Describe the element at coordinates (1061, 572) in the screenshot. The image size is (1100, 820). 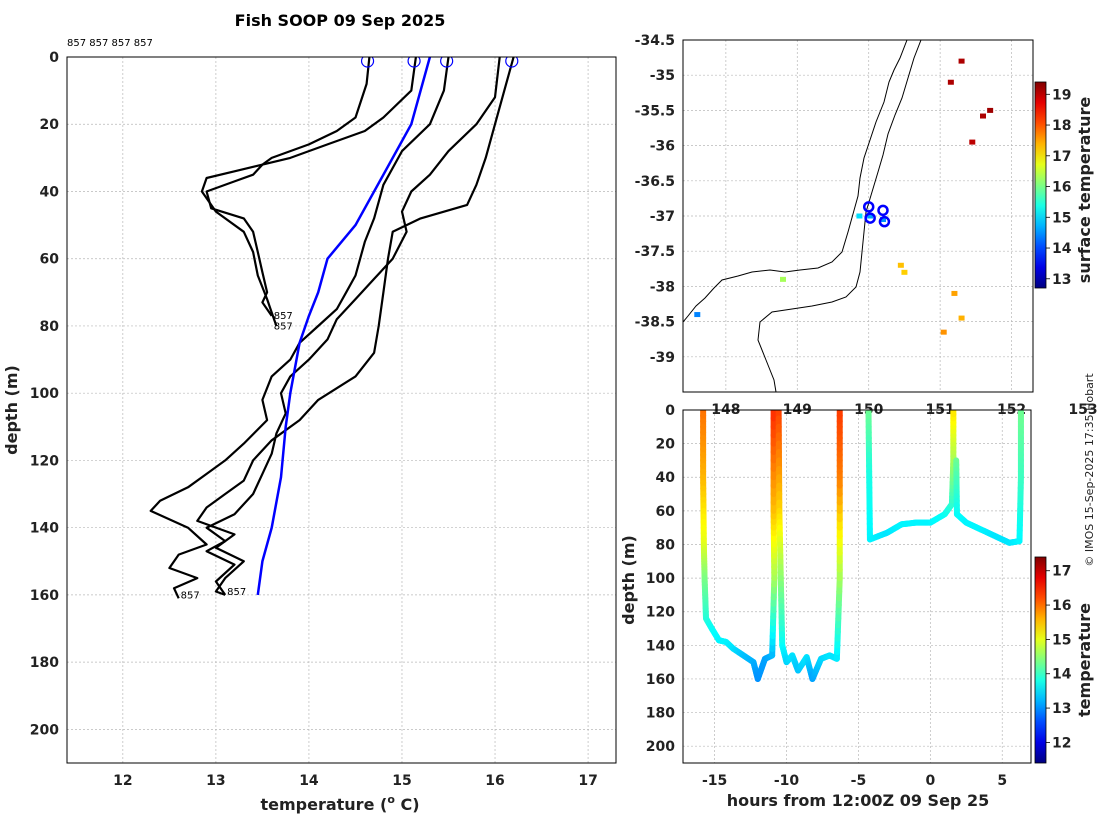
I see `depth-colorbar-tick: 17` at that location.